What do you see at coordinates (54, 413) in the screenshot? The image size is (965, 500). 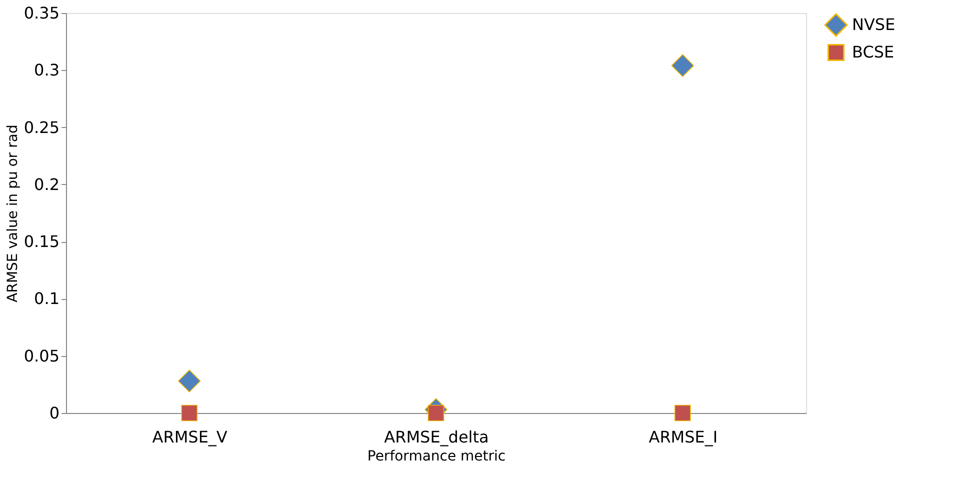 I see `y-tick-label: 0` at bounding box center [54, 413].